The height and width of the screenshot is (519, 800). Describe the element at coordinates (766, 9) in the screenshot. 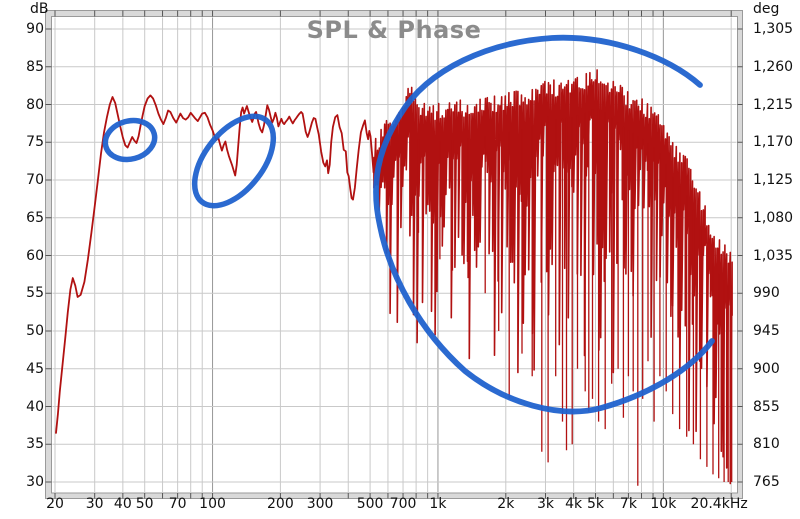

I see `right-axis-unit-label: deg` at that location.